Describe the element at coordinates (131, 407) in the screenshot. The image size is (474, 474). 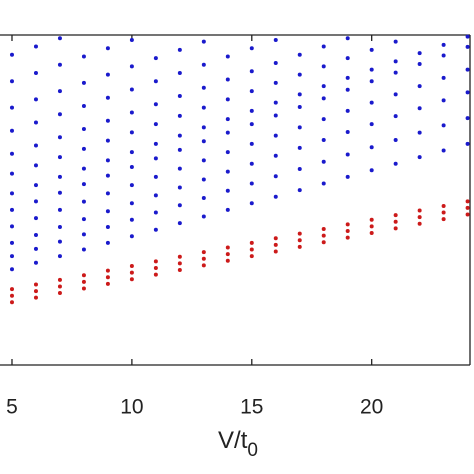
I see `x-tick-label: 10` at that location.